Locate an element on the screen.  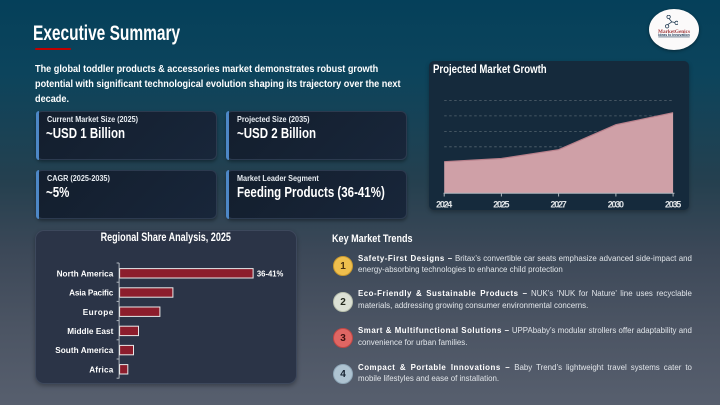
svg-text: South America is located at coordinates (85, 350).